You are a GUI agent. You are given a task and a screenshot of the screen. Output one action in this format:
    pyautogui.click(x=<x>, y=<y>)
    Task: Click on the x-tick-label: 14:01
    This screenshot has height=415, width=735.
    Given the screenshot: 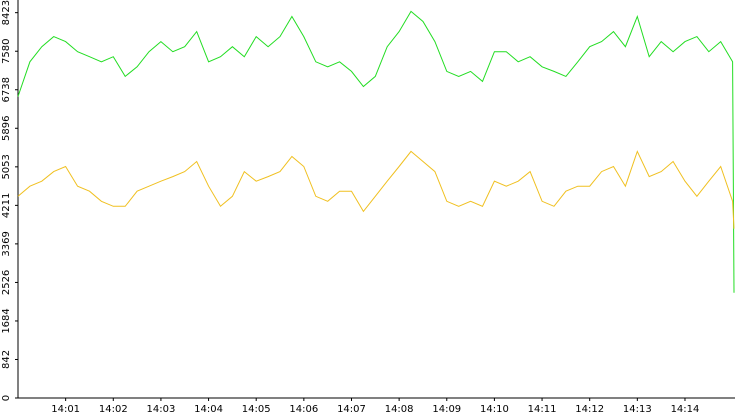 What is the action you would take?
    pyautogui.click(x=65, y=409)
    